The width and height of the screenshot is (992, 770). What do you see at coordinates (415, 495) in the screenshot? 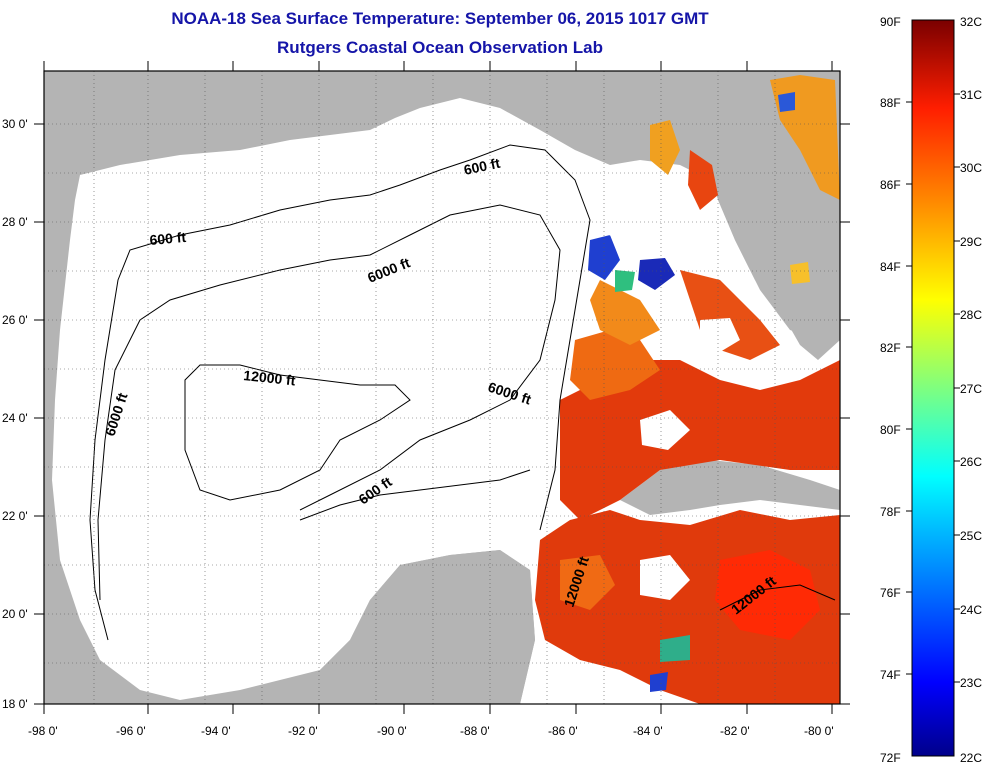
I see `contour-600ft-s` at bounding box center [415, 495].